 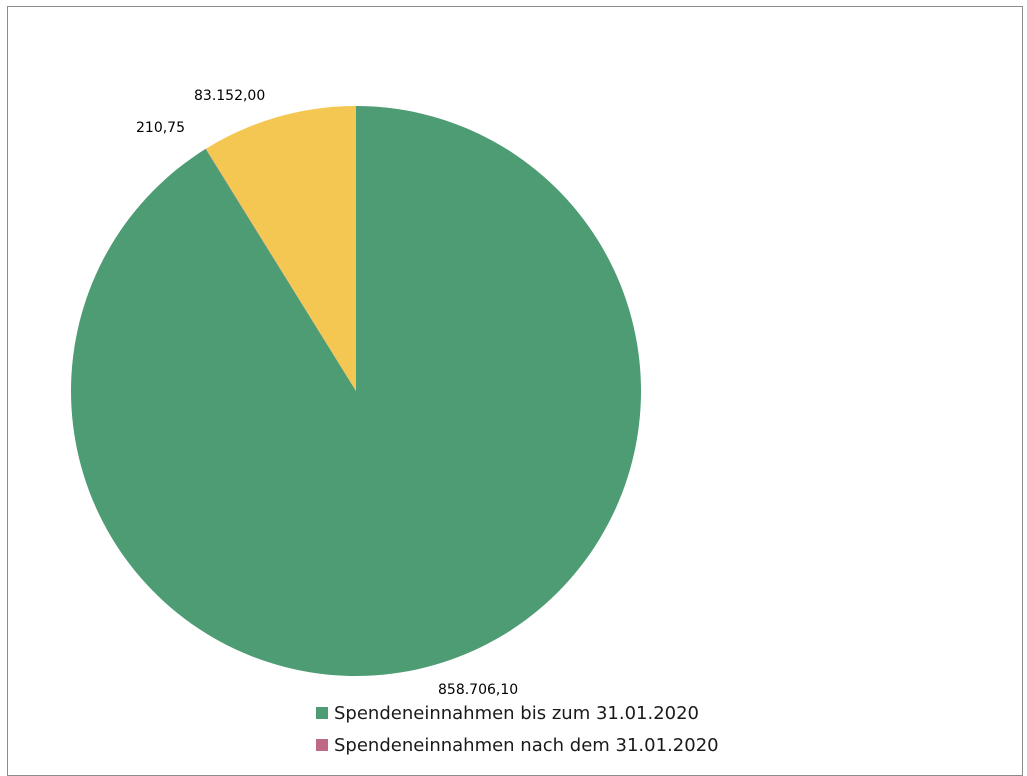 I want to click on legend-item-bis: Spendeneinnahmen bis zum 31.01.2020, so click(x=517, y=713).